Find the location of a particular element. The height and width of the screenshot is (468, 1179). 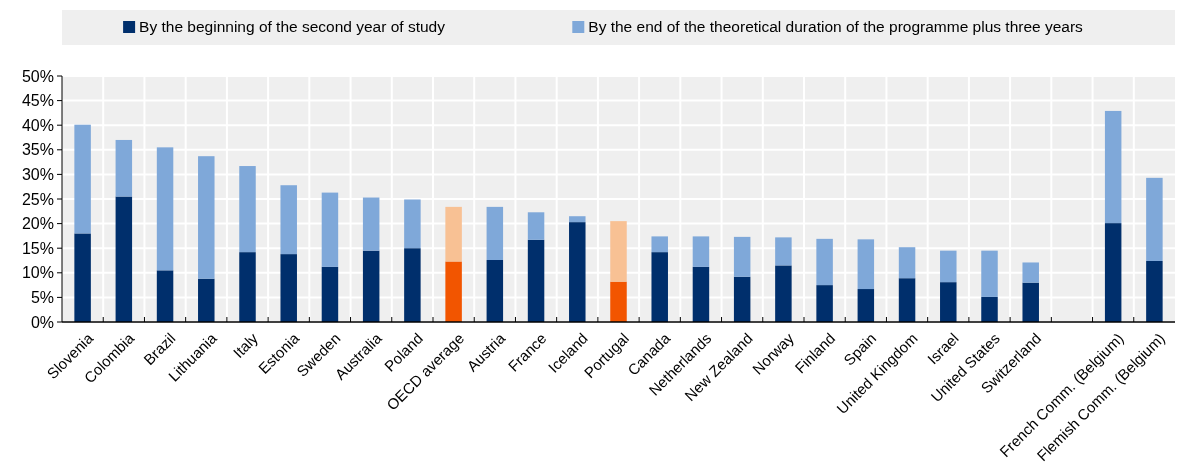

y-tick-label: 50% is located at coordinates (37, 76).